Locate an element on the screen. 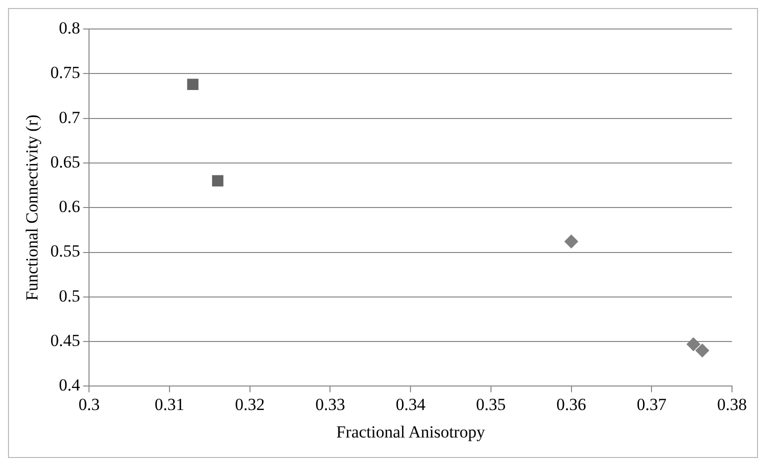  y-tick-label: 0.4 is located at coordinates (69, 385).